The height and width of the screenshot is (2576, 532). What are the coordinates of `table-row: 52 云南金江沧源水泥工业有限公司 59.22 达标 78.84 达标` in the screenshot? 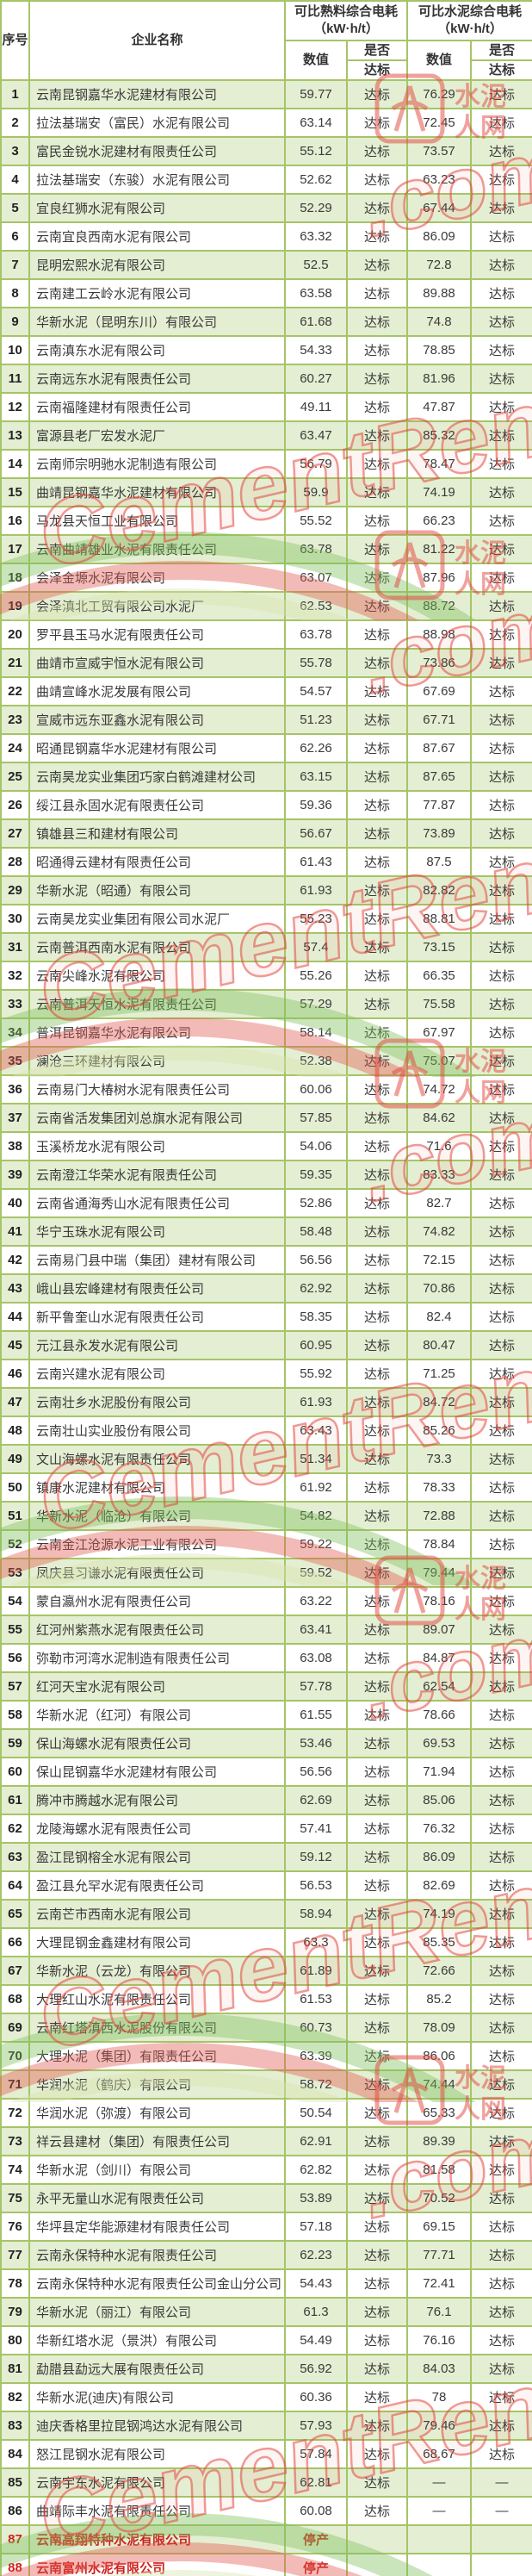 It's located at (266, 1544).